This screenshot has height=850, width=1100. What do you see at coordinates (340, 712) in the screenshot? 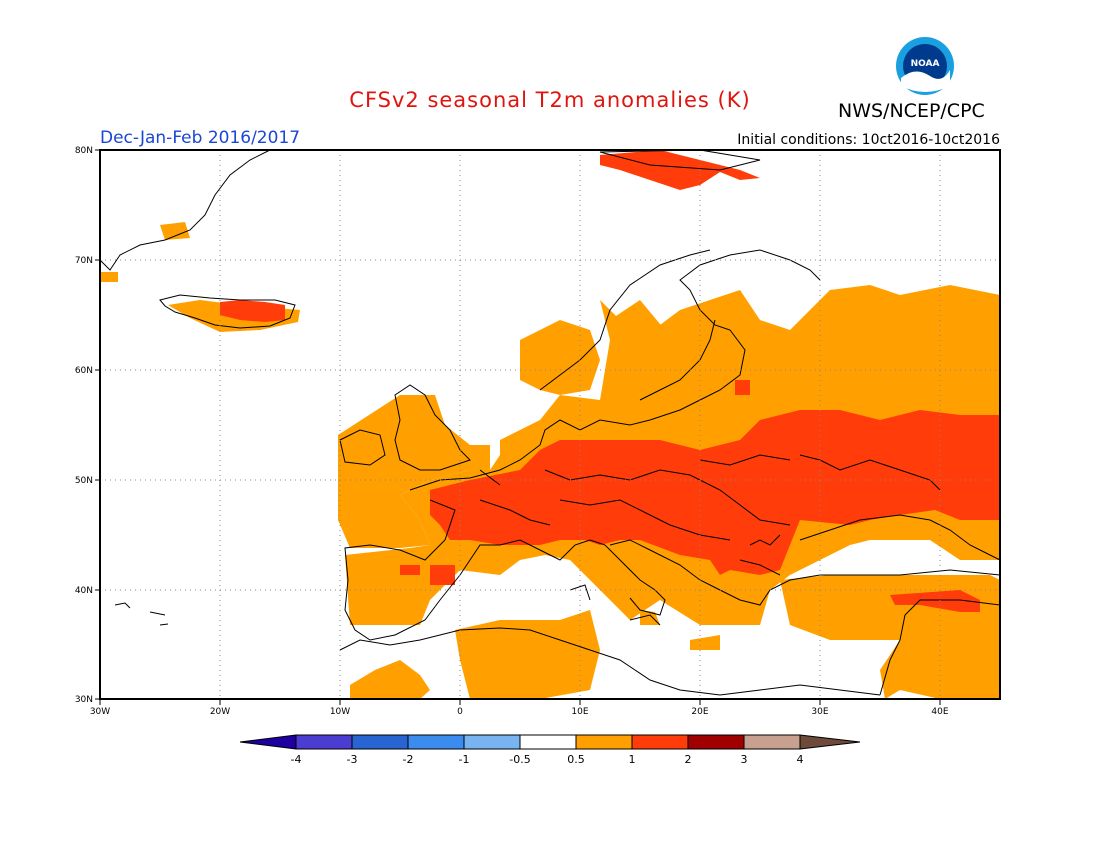
I see `lon-label-10w: 10W` at bounding box center [340, 712].